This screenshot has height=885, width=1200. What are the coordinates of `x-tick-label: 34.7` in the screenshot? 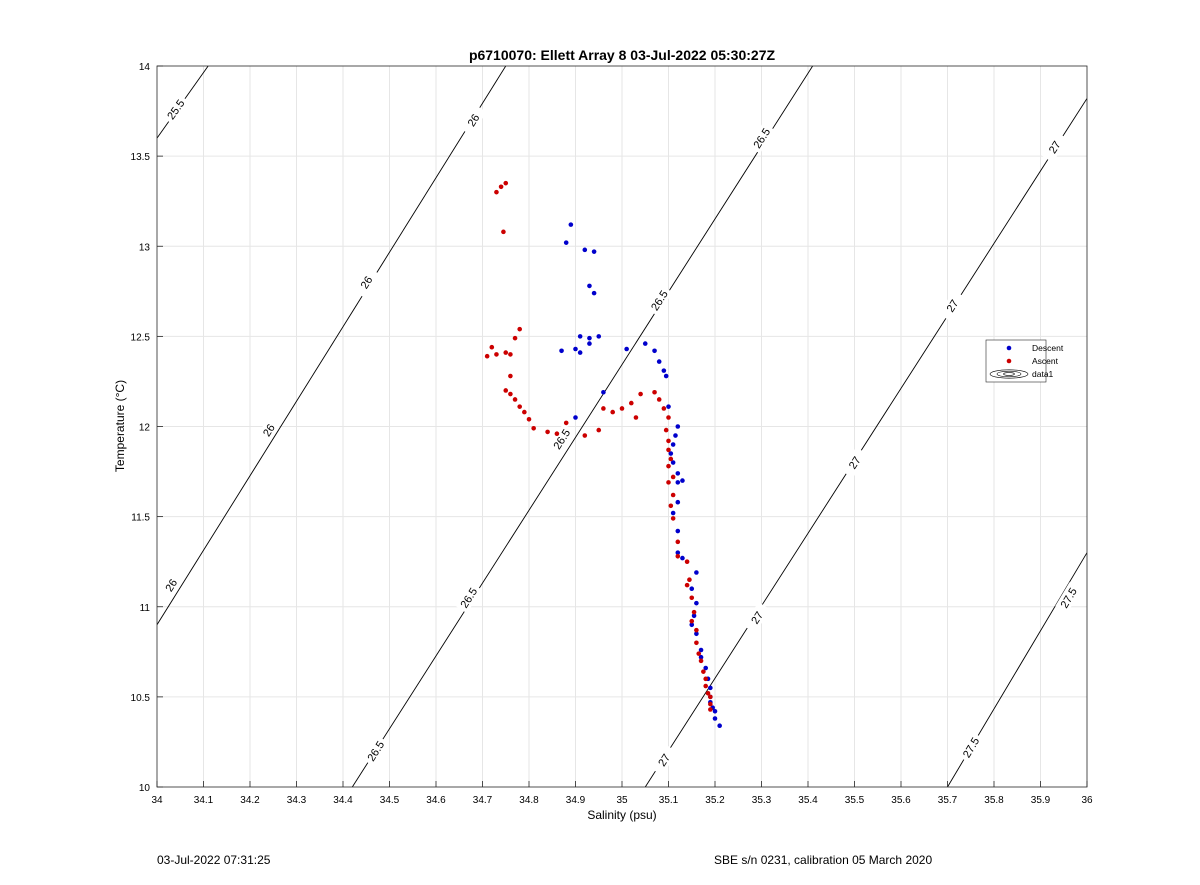 It's located at (483, 800).